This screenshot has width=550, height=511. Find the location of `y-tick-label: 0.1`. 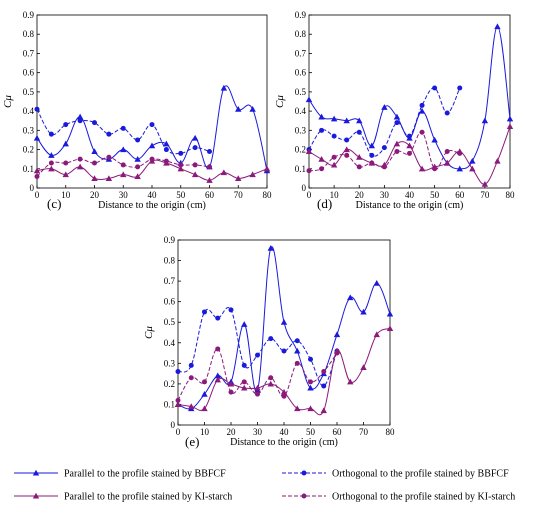

y-tick-label: 0.1 is located at coordinates (28, 169).